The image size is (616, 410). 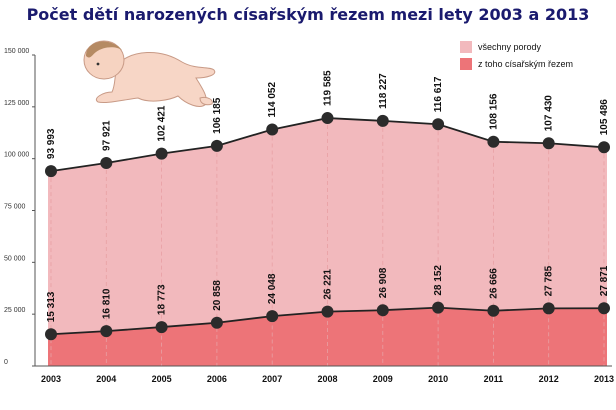 What do you see at coordinates (272, 99) in the screenshot?
I see `data-label: 114 052` at bounding box center [272, 99].